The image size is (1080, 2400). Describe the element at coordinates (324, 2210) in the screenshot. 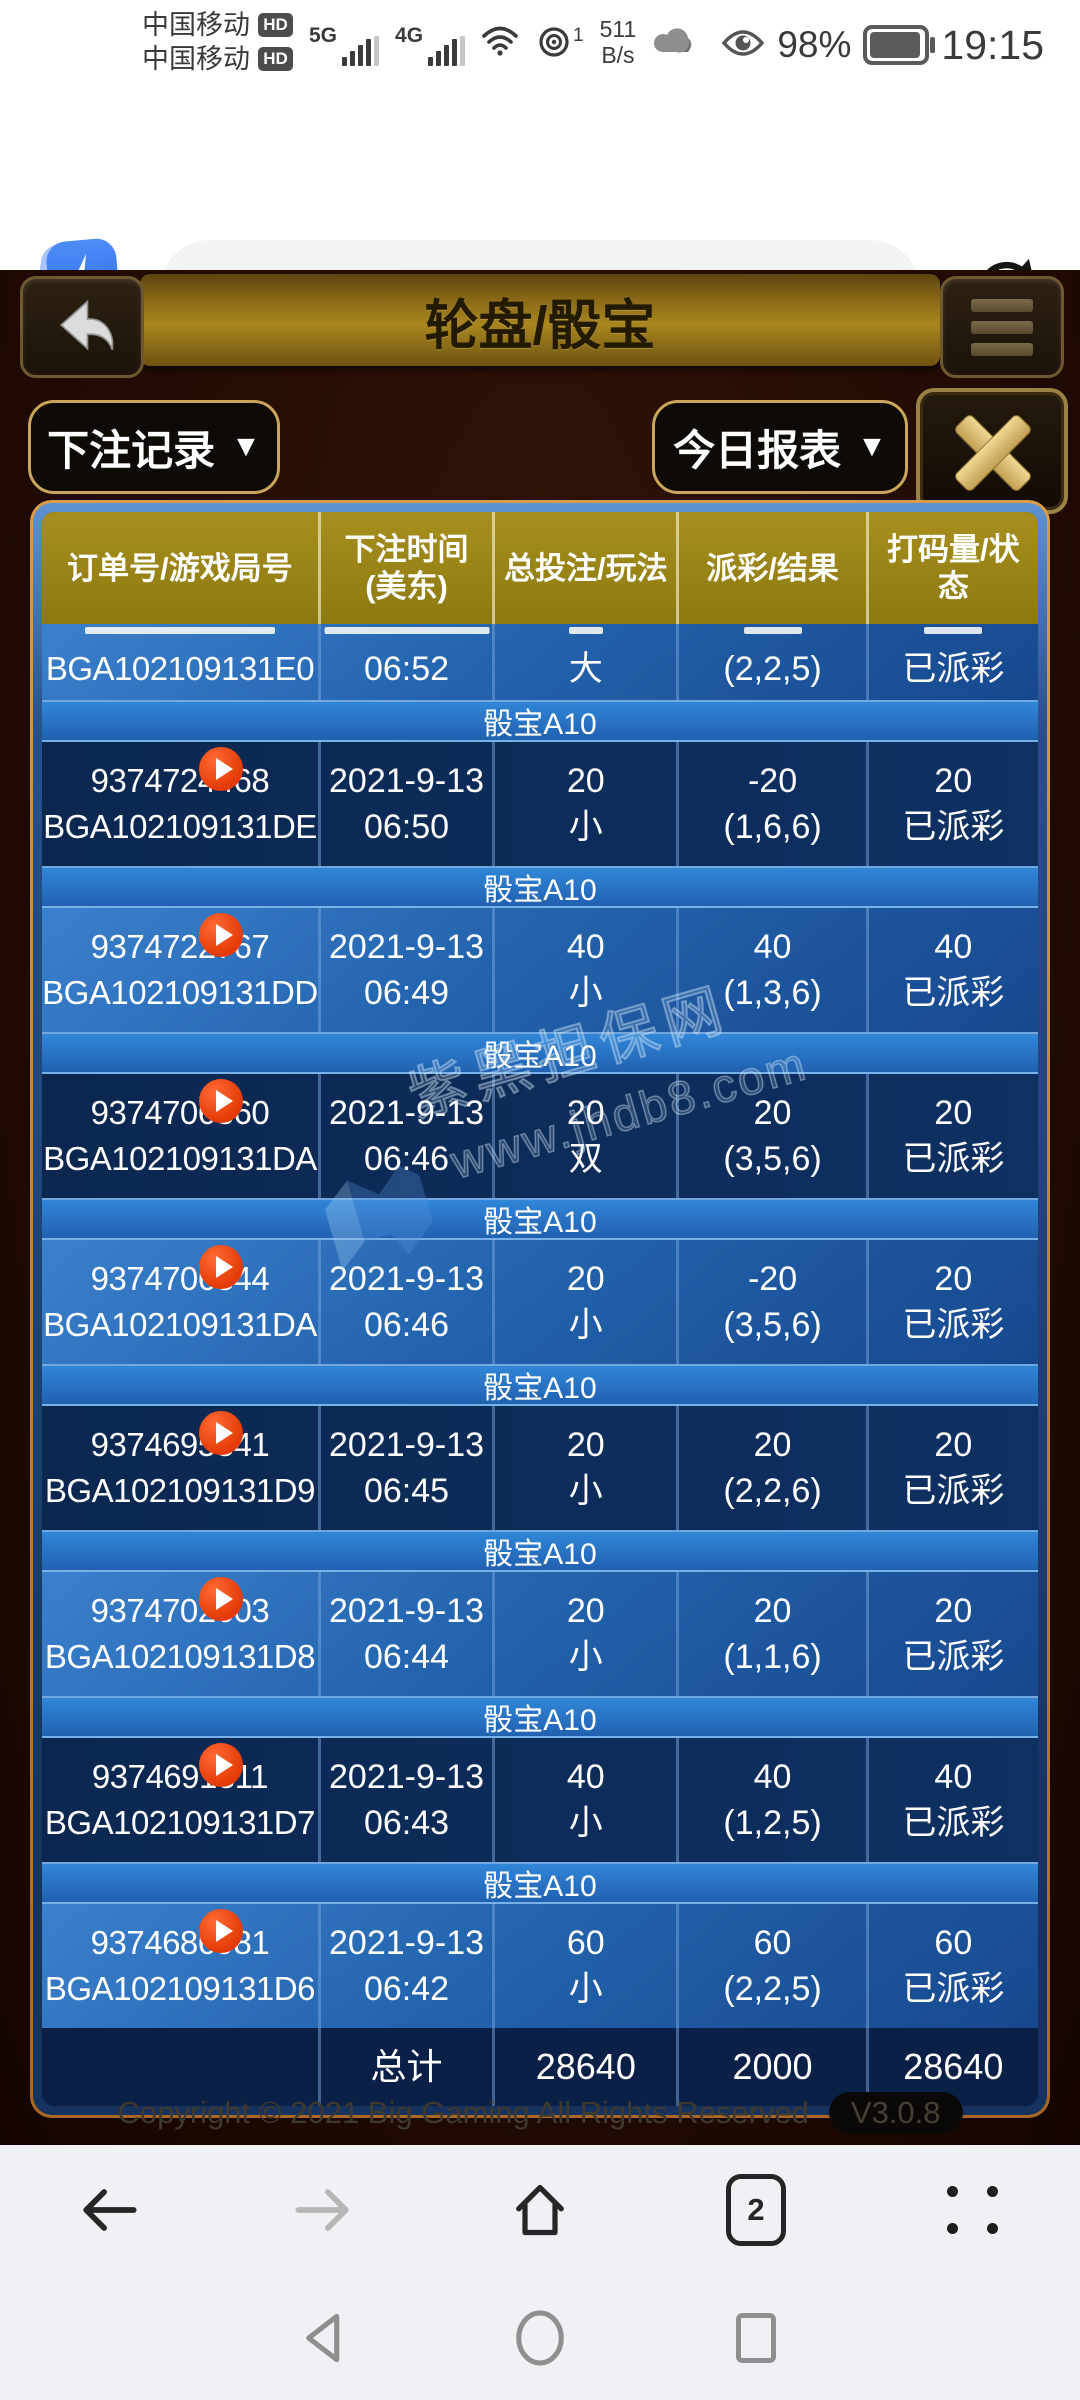

I see `browser-forward-button` at that location.